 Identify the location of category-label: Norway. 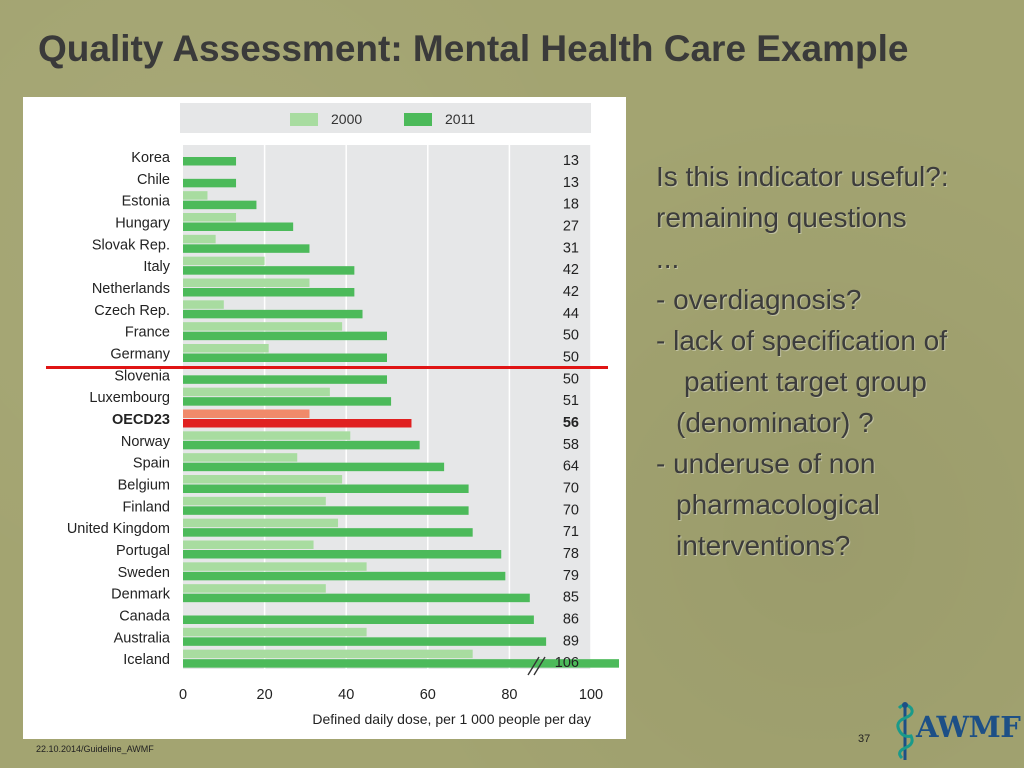
(146, 442).